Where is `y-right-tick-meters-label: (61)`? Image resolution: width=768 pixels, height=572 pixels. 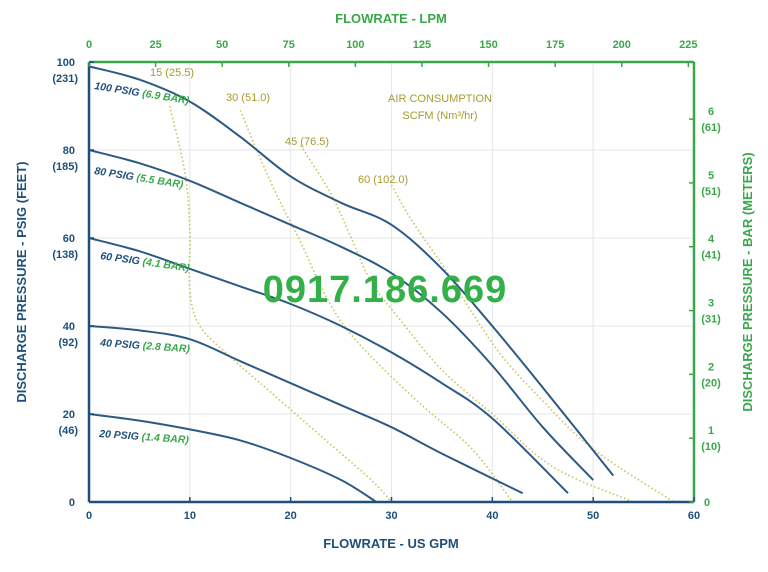 y-right-tick-meters-label: (61) is located at coordinates (711, 128).